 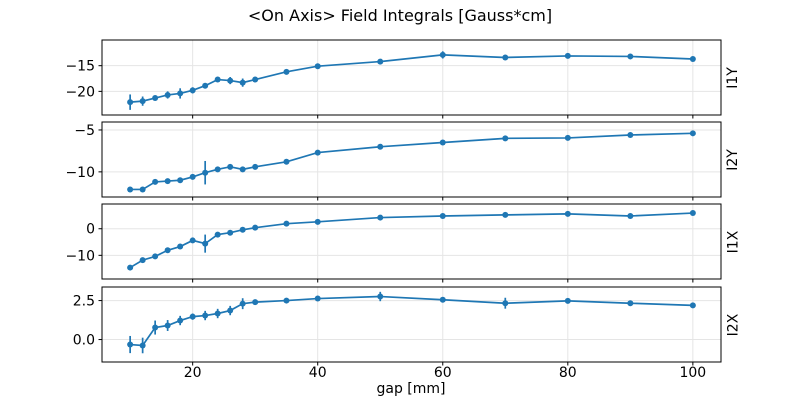 I want to click on x-tick-label: 100, so click(x=692, y=373).